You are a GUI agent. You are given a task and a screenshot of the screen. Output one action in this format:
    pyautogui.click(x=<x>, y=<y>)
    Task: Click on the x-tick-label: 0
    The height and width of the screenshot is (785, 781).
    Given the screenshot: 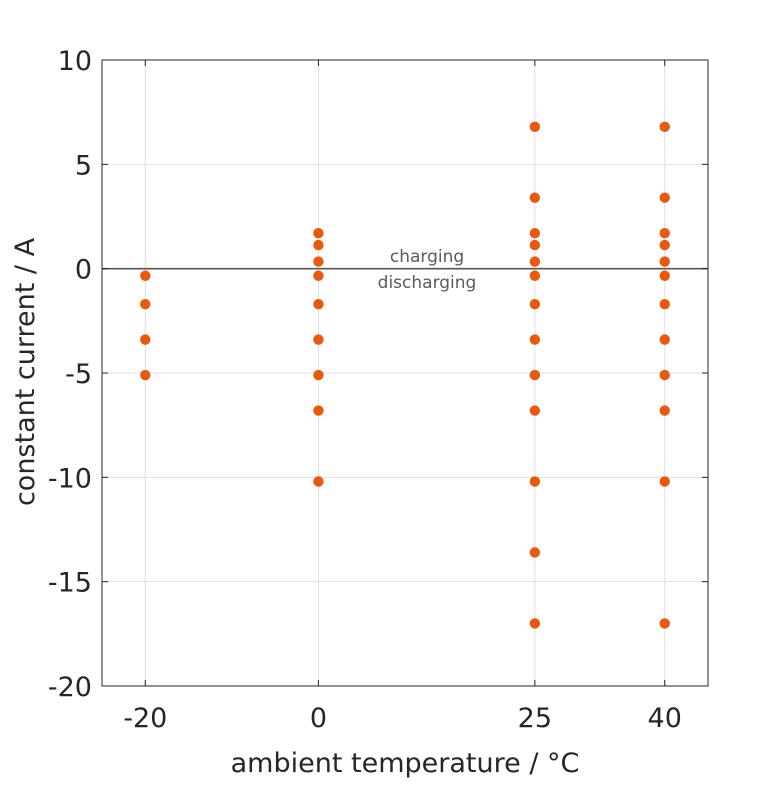 What is the action you would take?
    pyautogui.click(x=318, y=718)
    